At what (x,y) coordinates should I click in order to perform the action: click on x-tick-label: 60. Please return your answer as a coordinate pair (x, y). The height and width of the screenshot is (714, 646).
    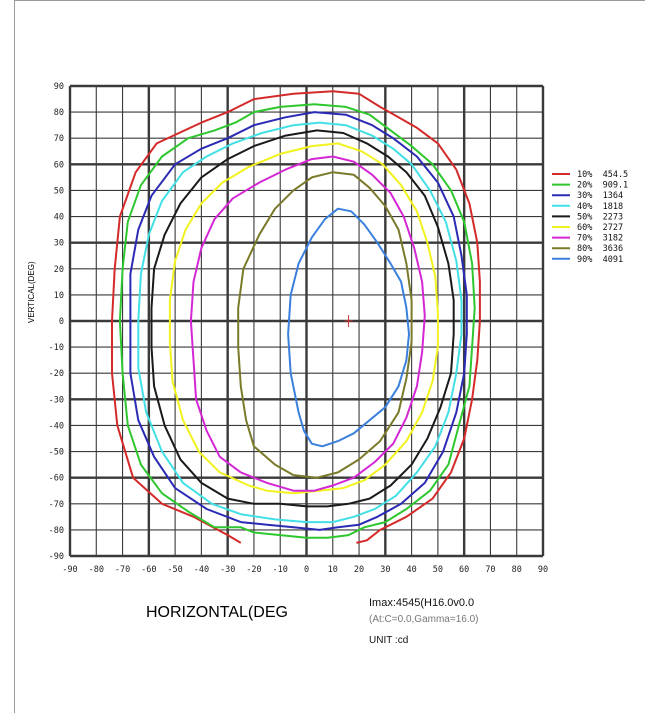
    Looking at the image, I should click on (464, 570).